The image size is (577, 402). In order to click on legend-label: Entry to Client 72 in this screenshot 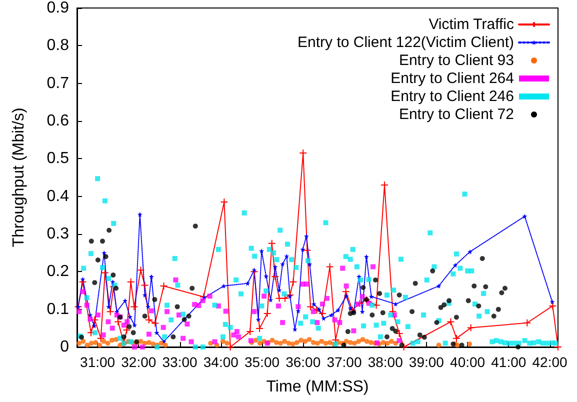, I will do `click(456, 114)`.